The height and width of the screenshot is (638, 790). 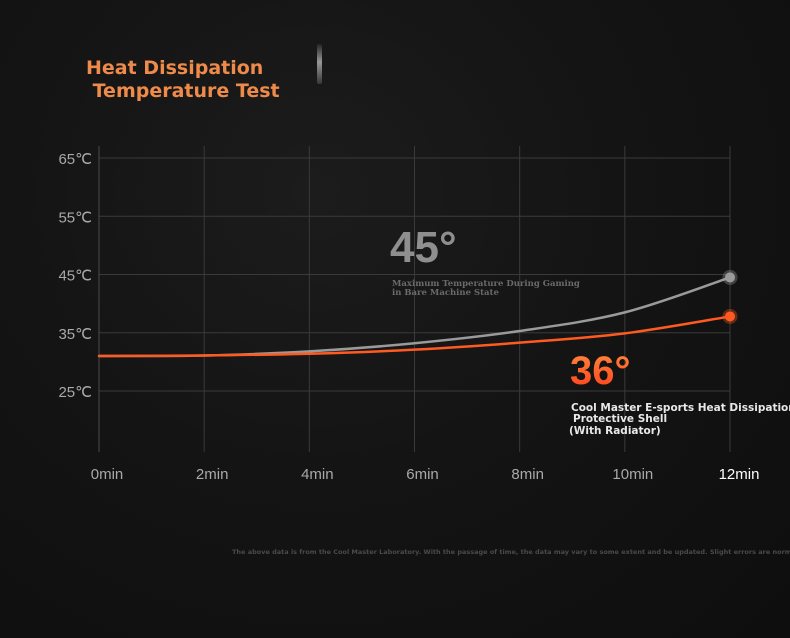 I want to click on y-tick-label: 65℃, so click(x=75, y=159).